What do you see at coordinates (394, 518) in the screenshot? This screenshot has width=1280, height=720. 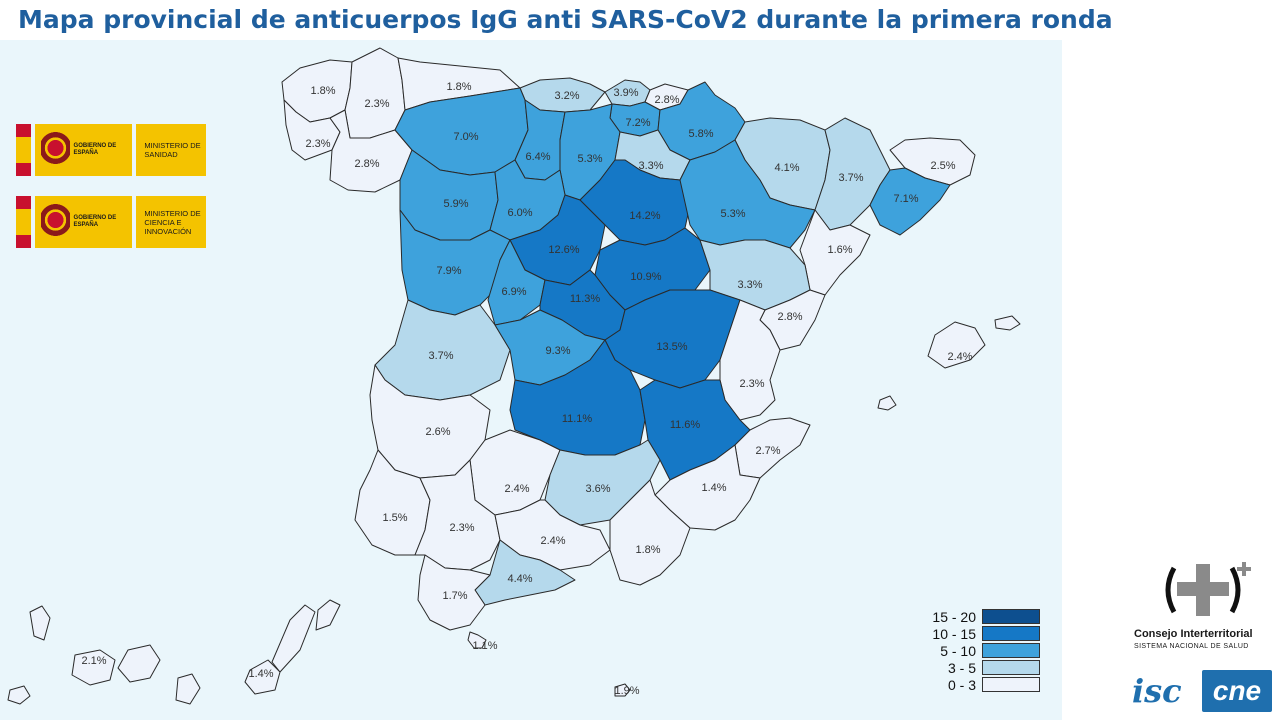 I see `province-value-label: 1.5%` at bounding box center [394, 518].